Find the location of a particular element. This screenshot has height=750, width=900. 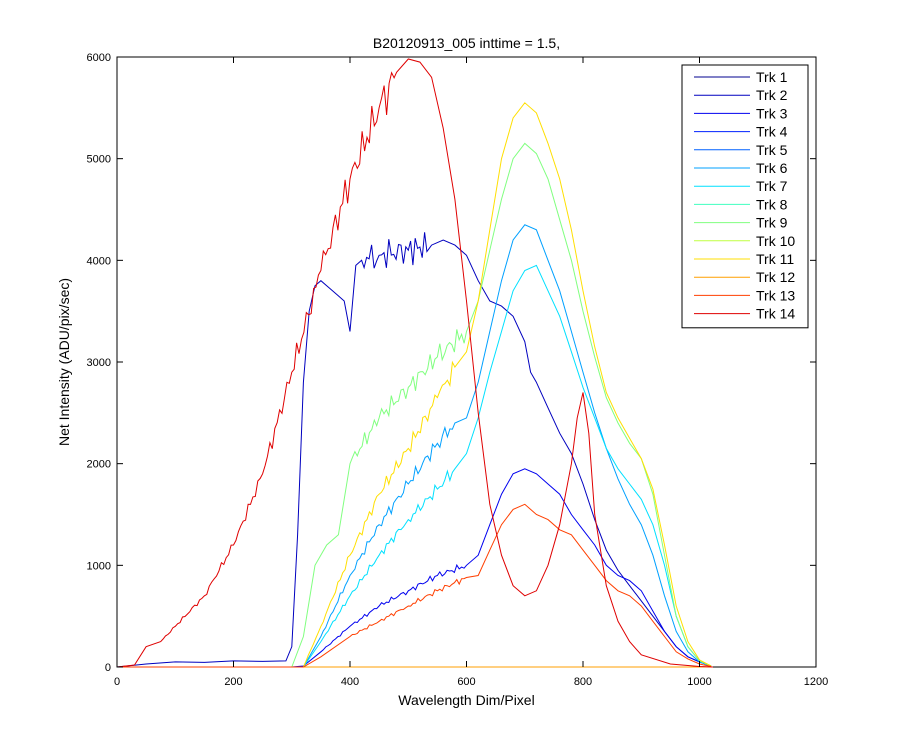

y-tick-label: 6000 is located at coordinates (99, 58).